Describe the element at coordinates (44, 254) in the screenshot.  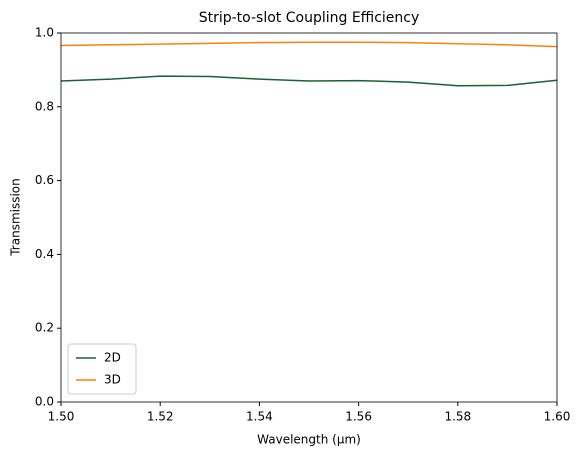
I see `y-tick-label: 0.4` at that location.